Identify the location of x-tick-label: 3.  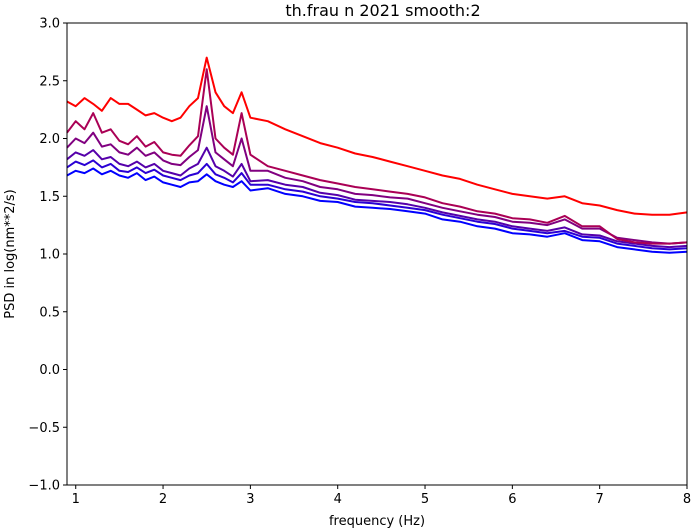
(250, 499).